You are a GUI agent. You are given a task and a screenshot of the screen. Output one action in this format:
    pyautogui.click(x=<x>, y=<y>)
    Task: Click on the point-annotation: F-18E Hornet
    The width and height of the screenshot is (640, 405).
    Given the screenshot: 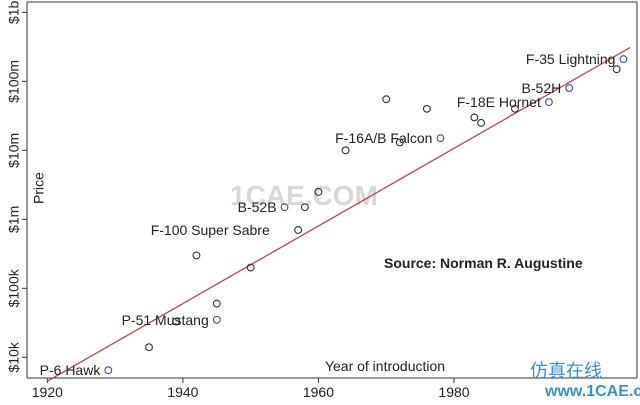 What is the action you would take?
    pyautogui.click(x=499, y=102)
    